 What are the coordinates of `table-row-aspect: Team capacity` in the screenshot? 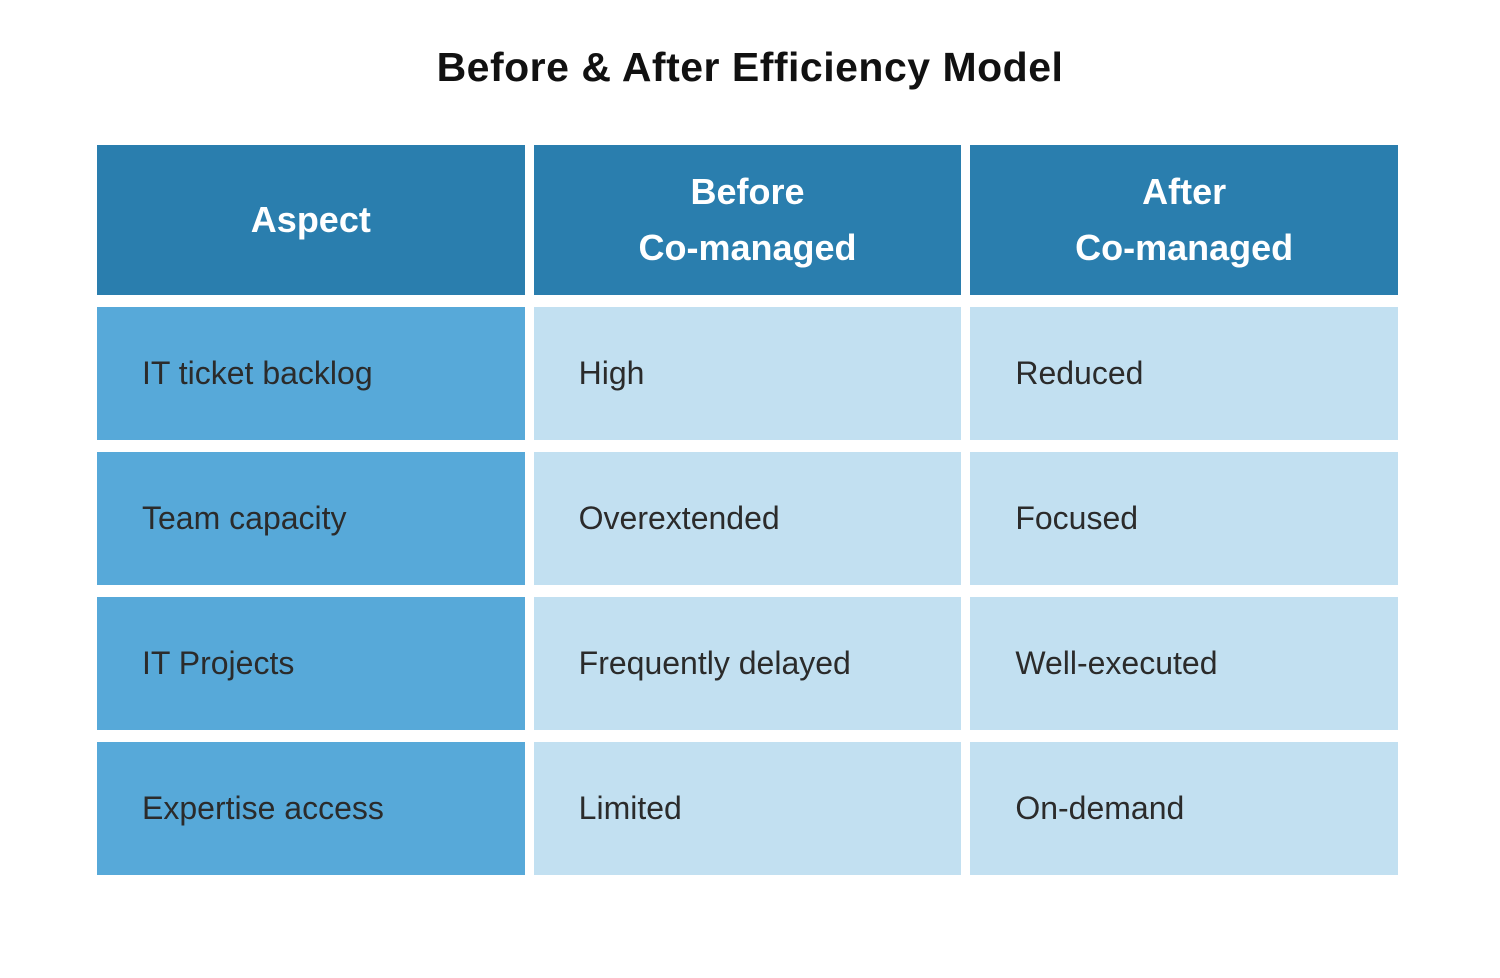 It's located at (311, 518).